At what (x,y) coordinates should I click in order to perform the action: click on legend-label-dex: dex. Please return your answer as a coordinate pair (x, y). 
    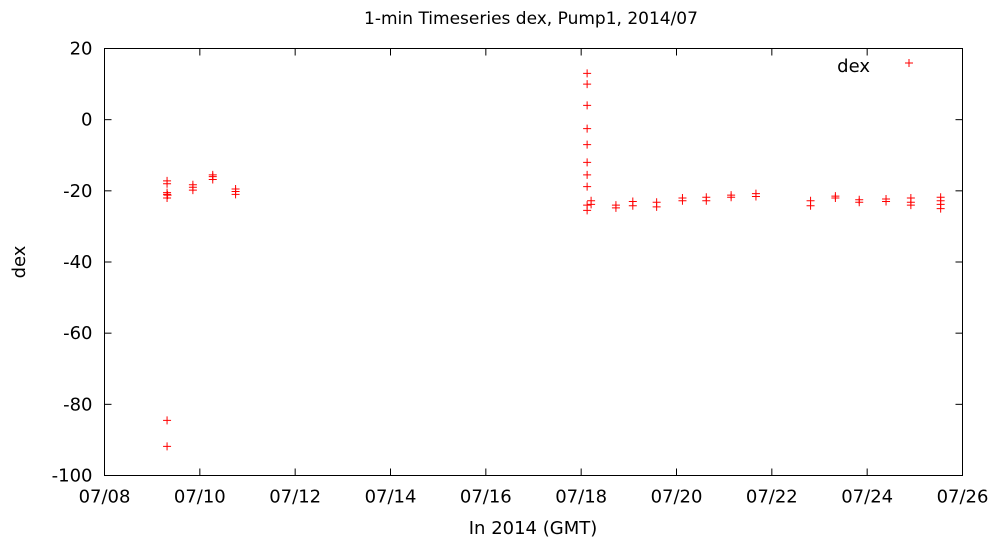
    Looking at the image, I should click on (853, 66).